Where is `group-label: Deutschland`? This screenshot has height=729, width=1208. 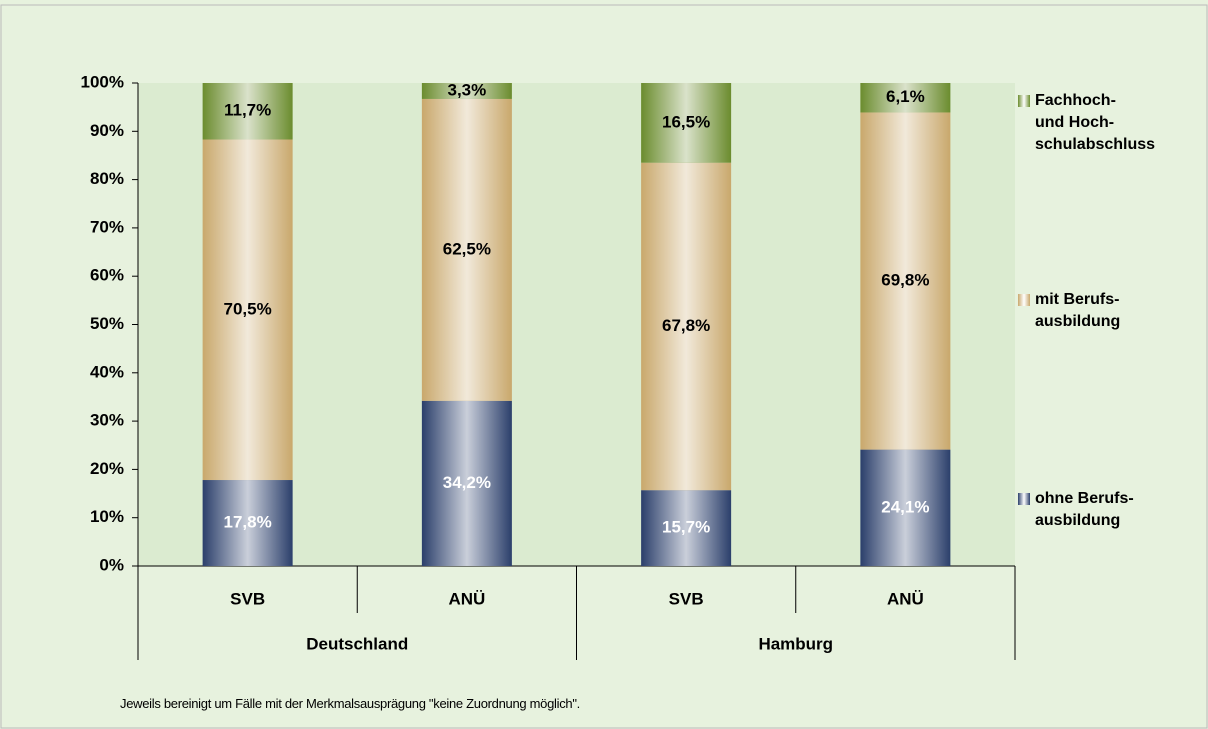
group-label: Deutschland is located at coordinates (357, 643).